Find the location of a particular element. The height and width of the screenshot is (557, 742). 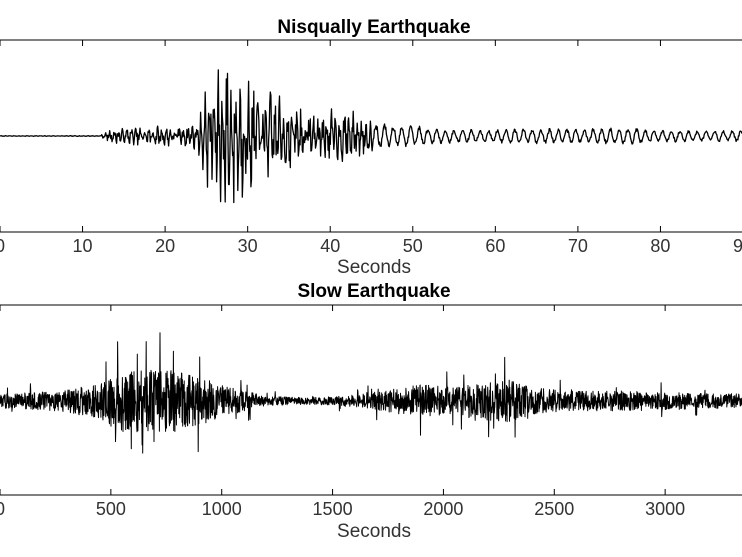

chart-title: Slow Earthquake is located at coordinates (373, 291).